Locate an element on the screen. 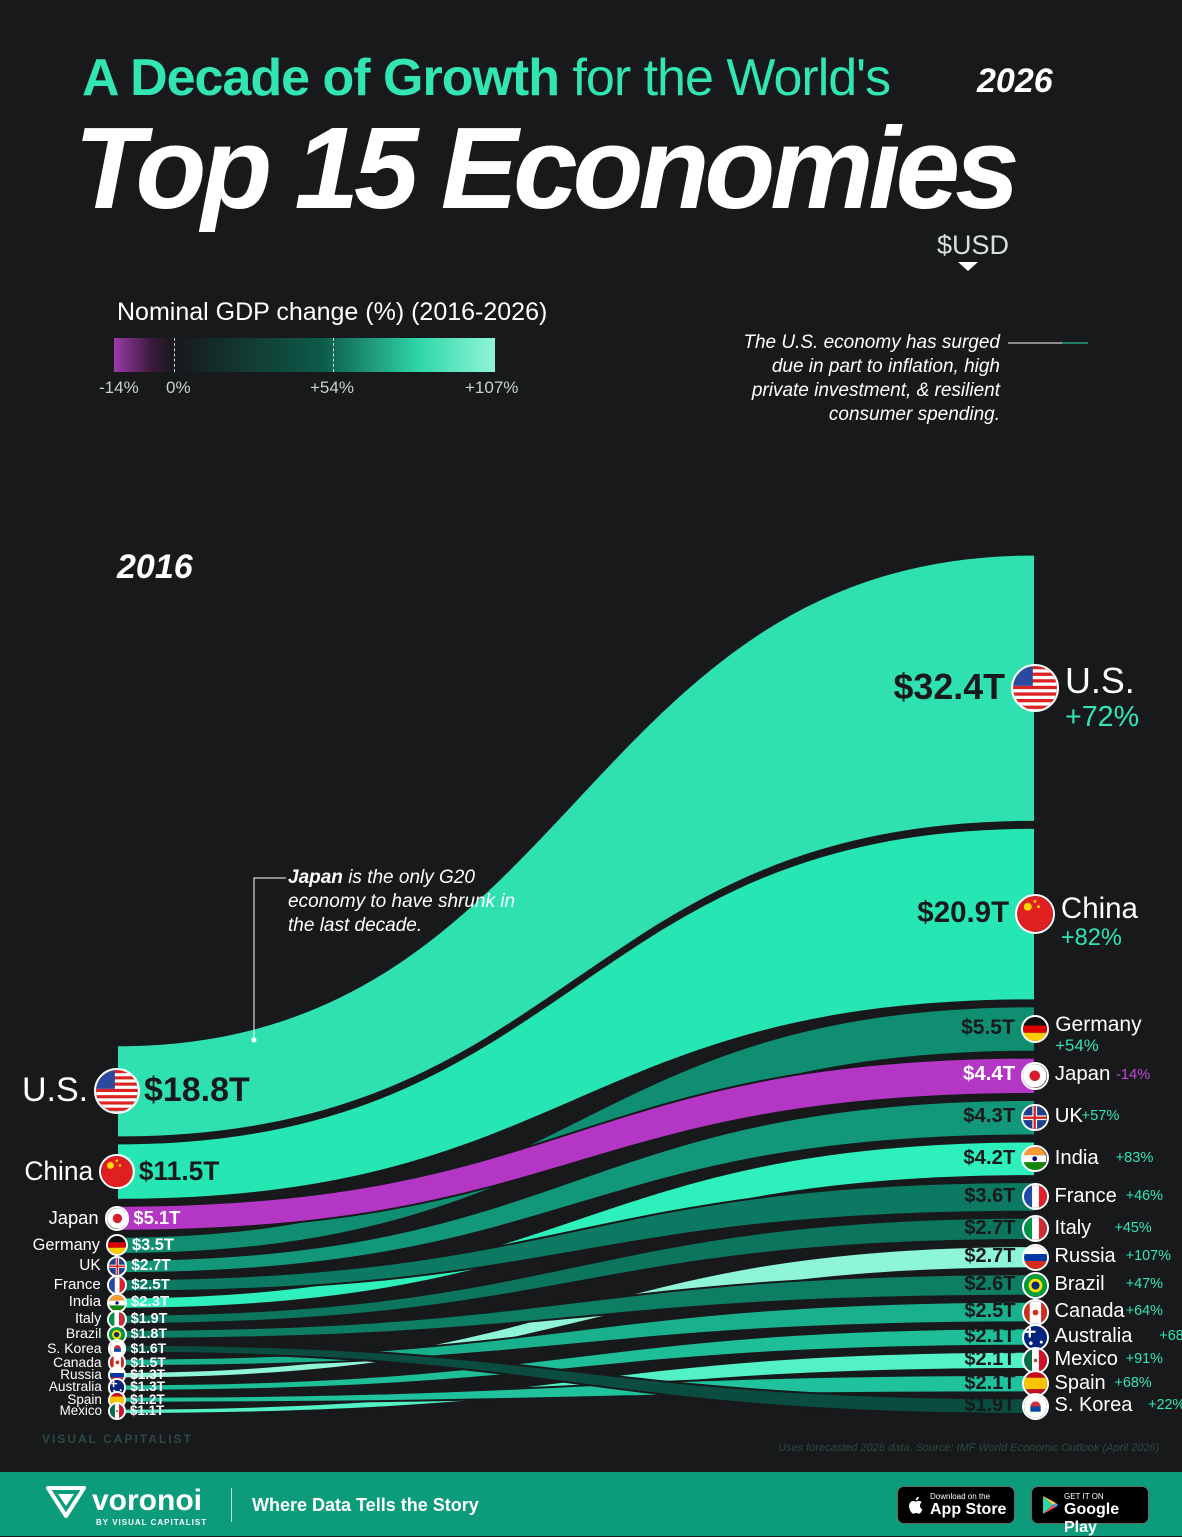 The width and height of the screenshot is (1182, 1537). flag-2026-uk is located at coordinates (1035, 1117).